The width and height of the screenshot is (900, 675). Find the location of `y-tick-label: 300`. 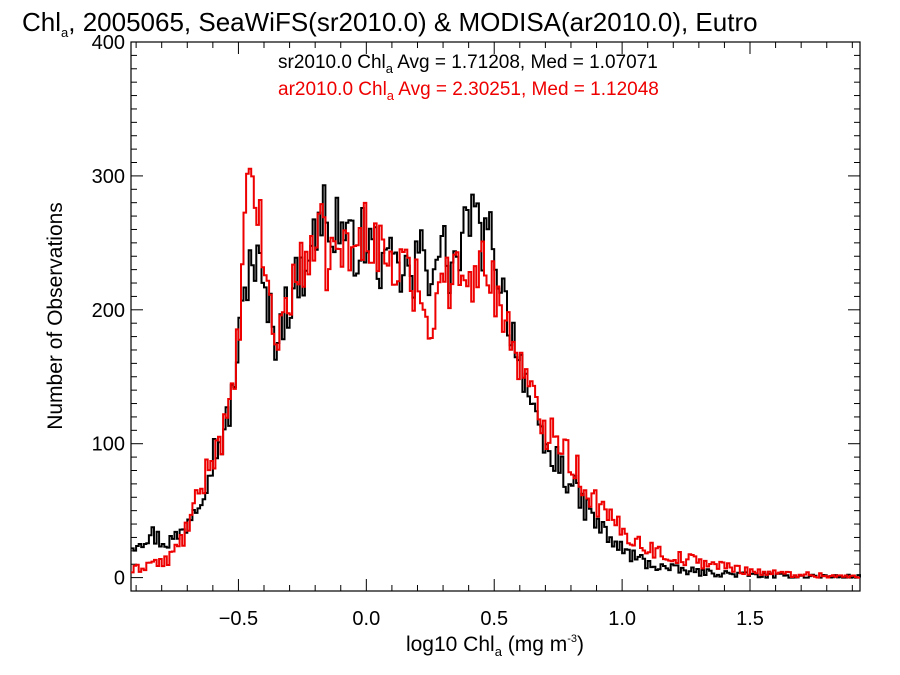

y-tick-label: 300 is located at coordinates (108, 177).